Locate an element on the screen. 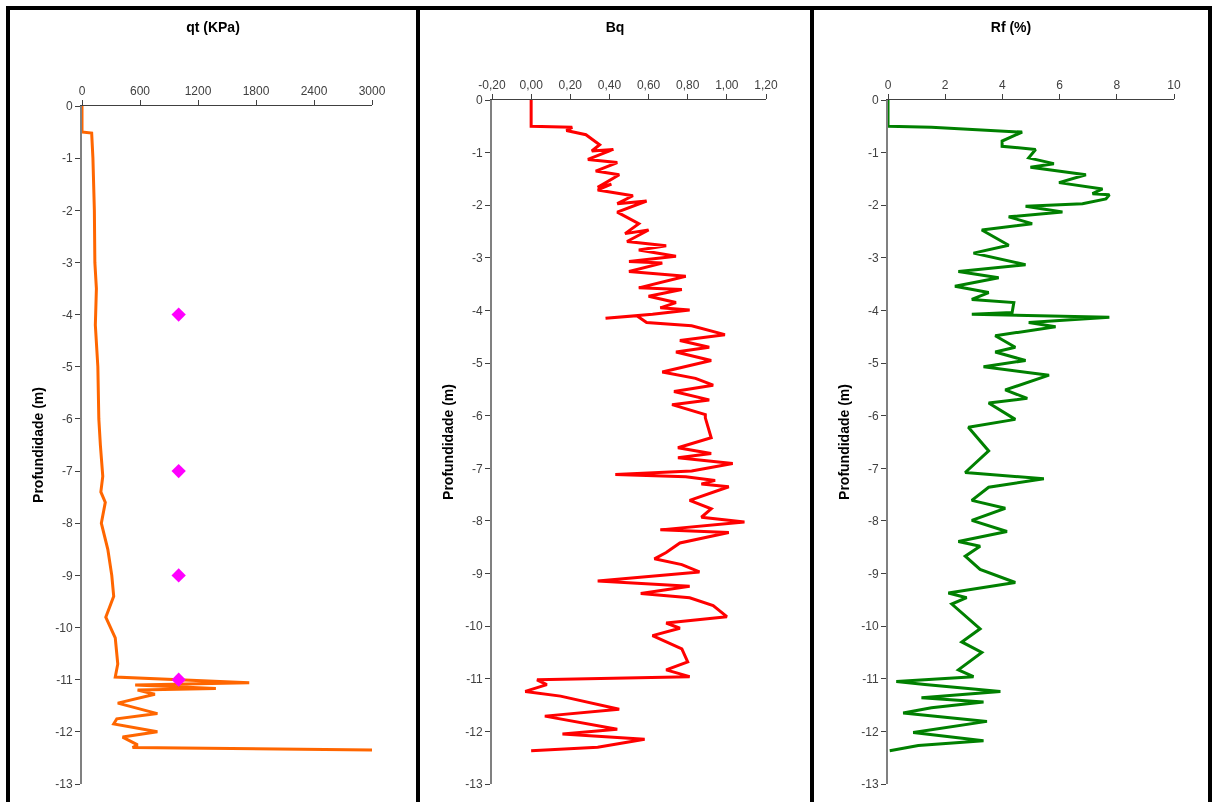  x-tick-label: 10 is located at coordinates (1174, 85).